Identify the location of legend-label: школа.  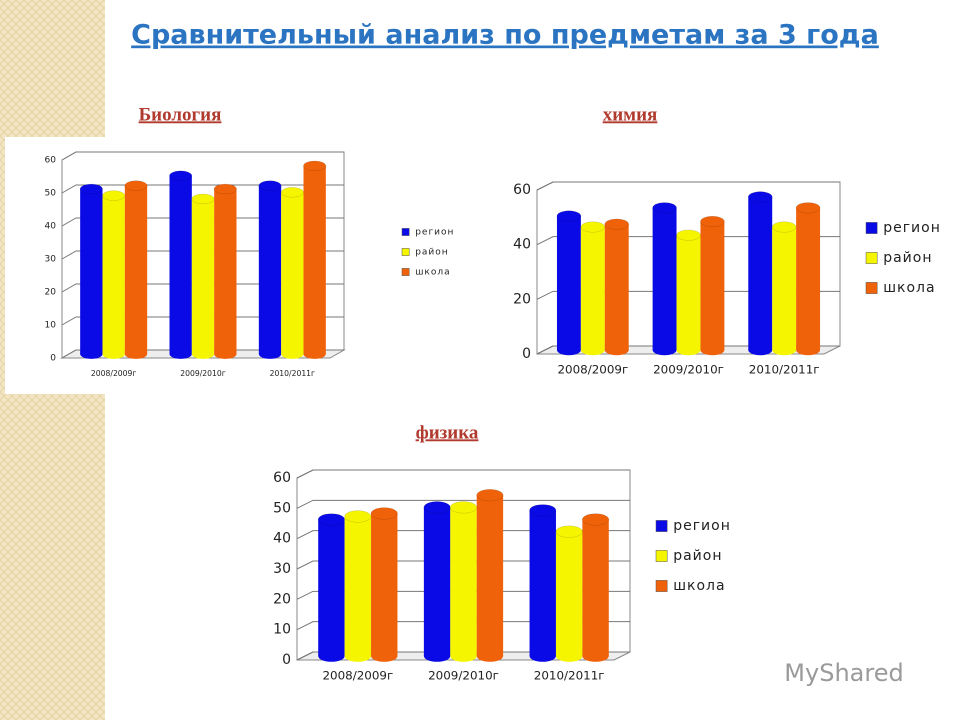
(699, 586).